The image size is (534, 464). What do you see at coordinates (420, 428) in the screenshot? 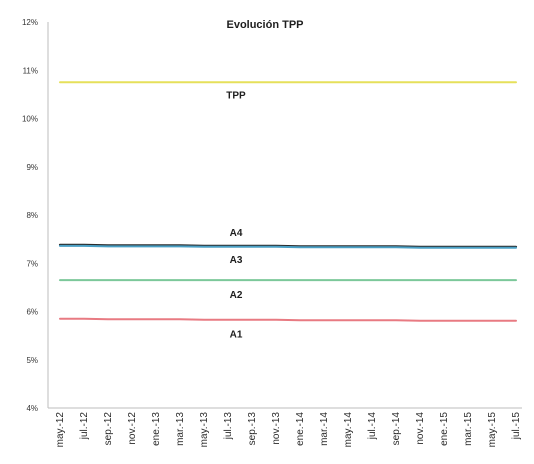
I see `x-tick-label: nov.-14` at bounding box center [420, 428].